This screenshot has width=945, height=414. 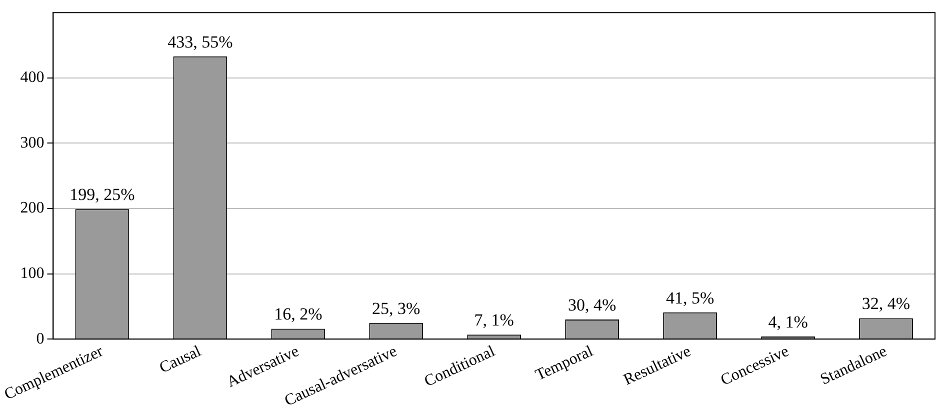 What do you see at coordinates (32, 208) in the screenshot?
I see `y-tick-label: 200` at bounding box center [32, 208].